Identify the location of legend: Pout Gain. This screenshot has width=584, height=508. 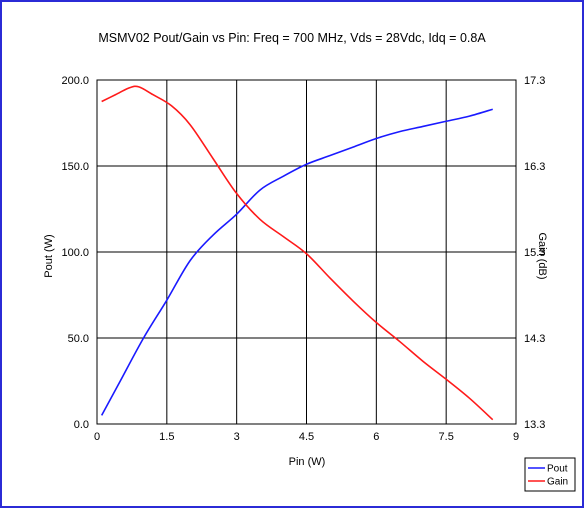
(550, 474).